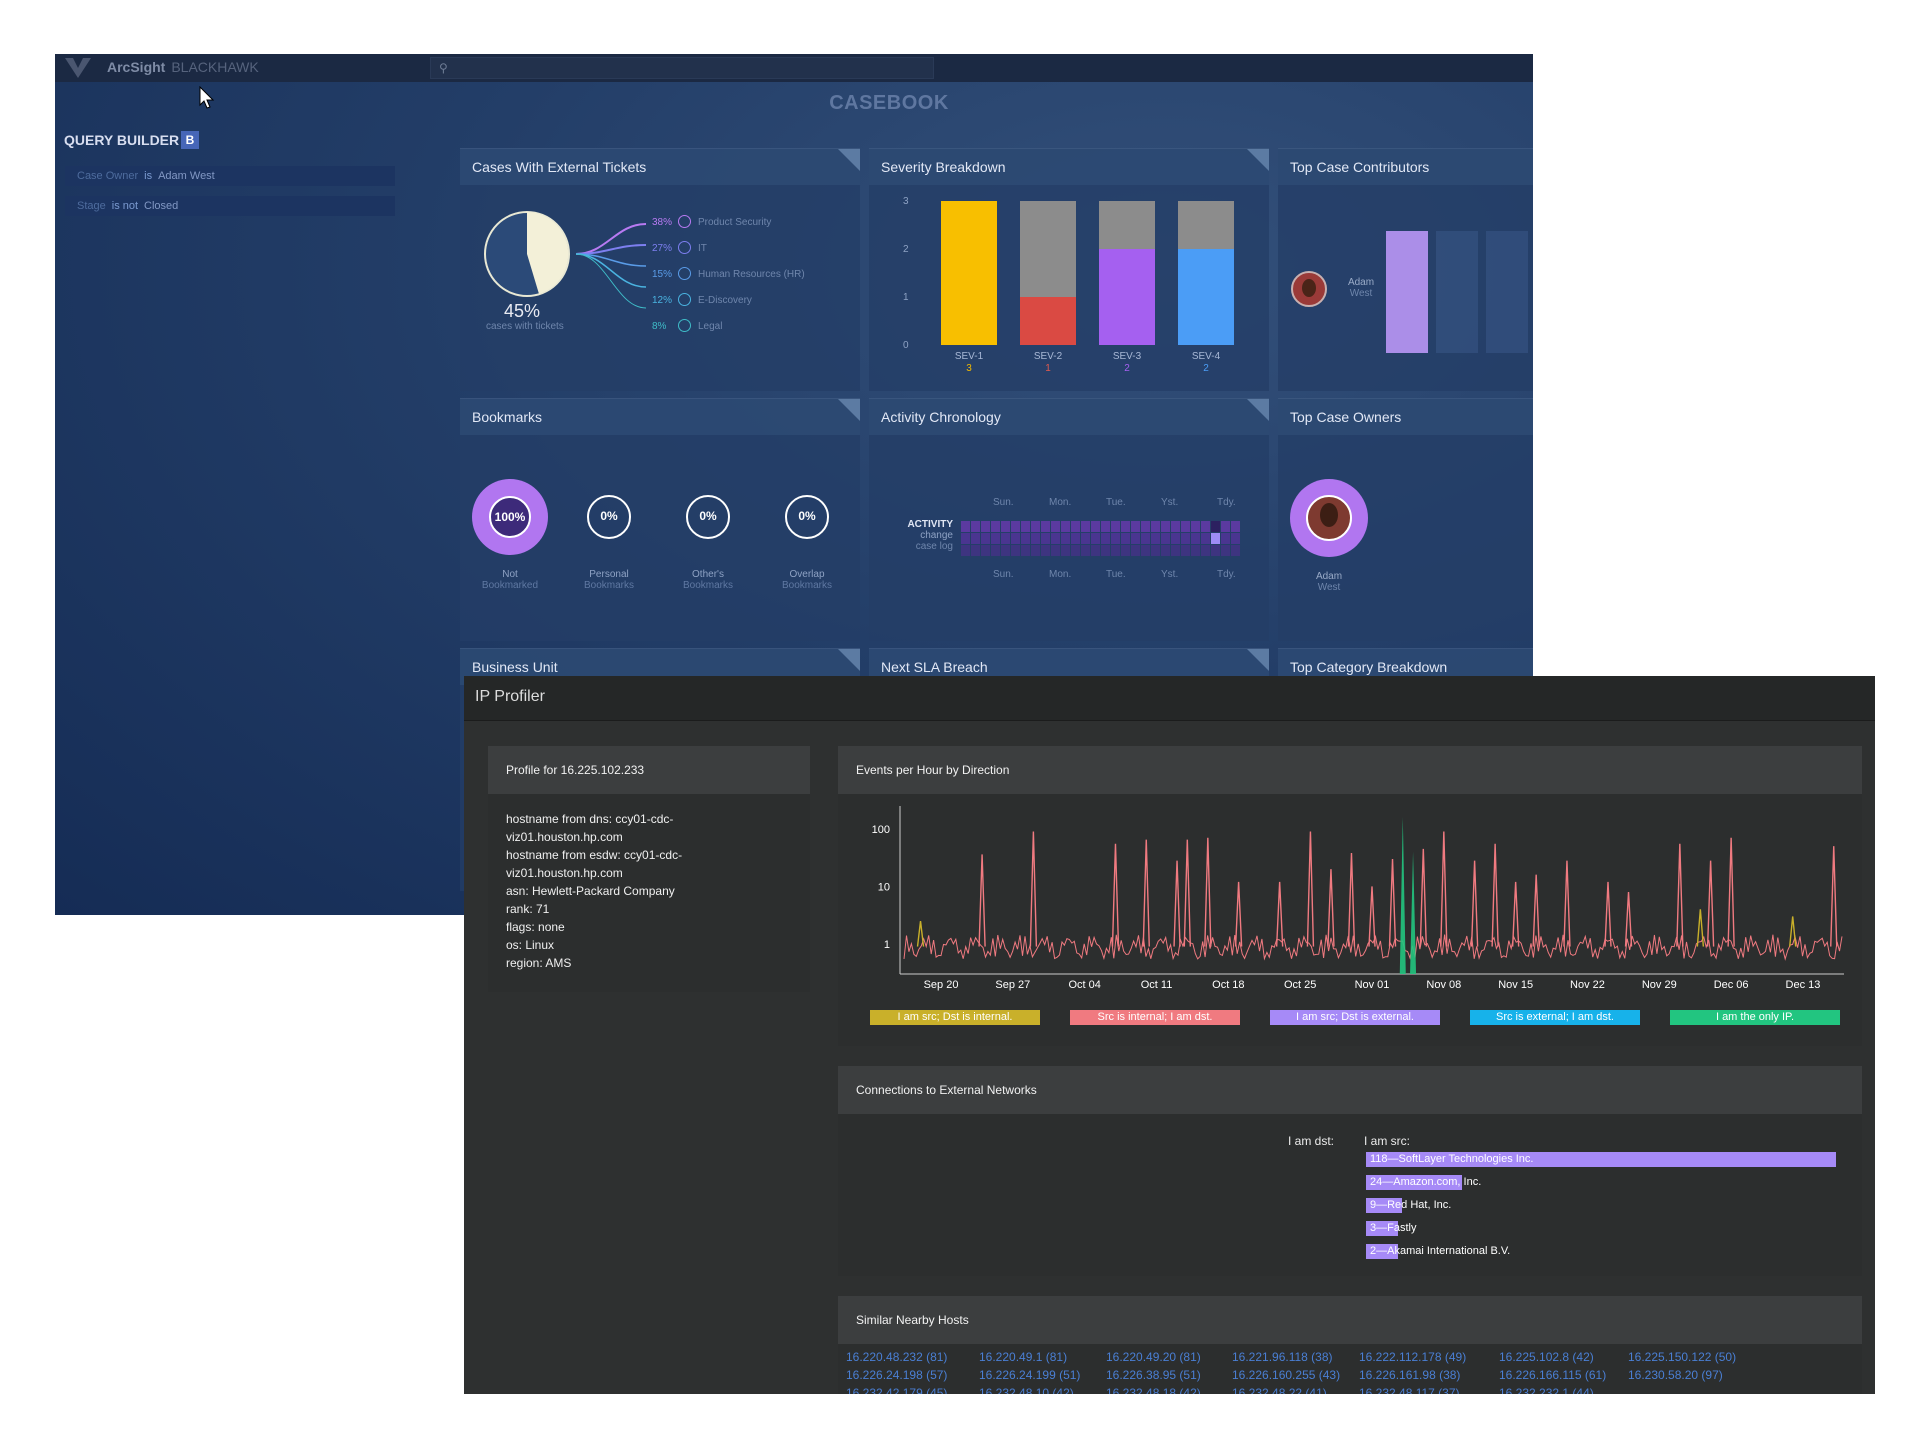 The image size is (1920, 1439). Describe the element at coordinates (522, 311) in the screenshot. I see `ticket-percent: 45%` at that location.